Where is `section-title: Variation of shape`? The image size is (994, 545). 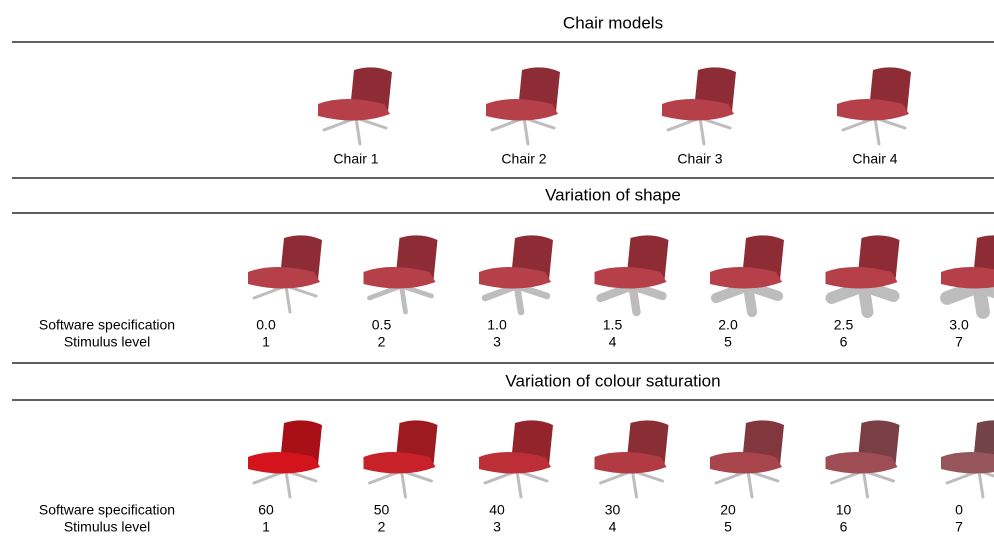
section-title: Variation of shape is located at coordinates (613, 194).